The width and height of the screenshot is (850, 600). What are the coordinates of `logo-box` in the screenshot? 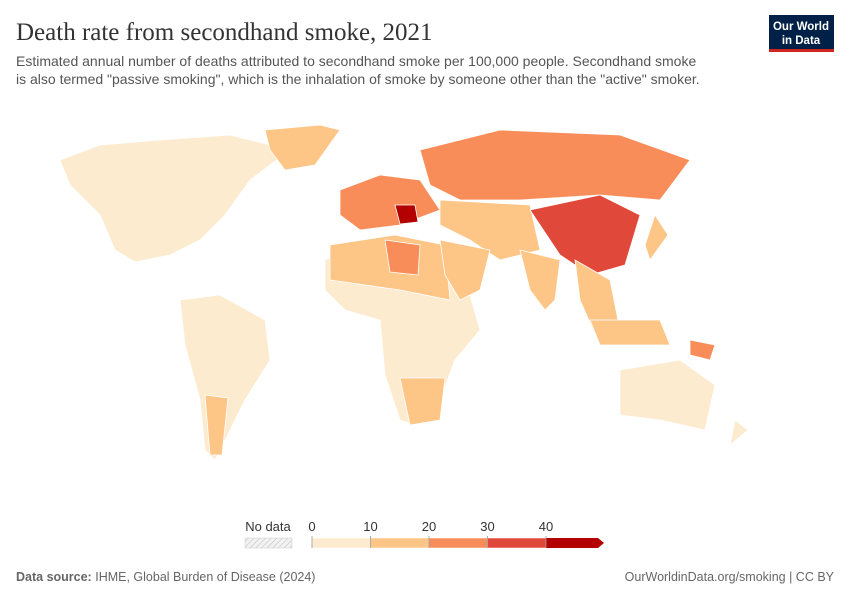 It's located at (801, 33).